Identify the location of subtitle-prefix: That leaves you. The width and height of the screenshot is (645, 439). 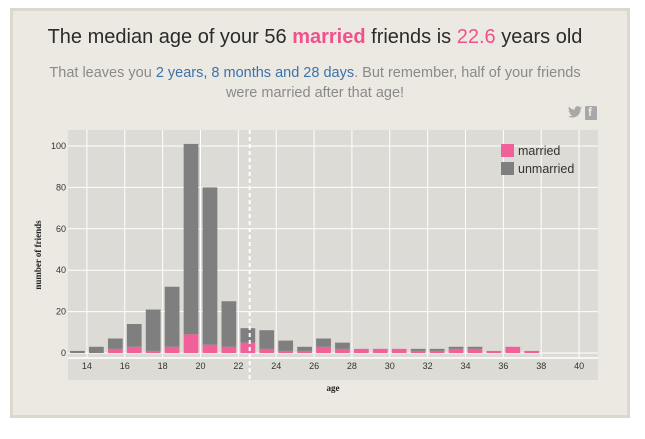
(100, 73).